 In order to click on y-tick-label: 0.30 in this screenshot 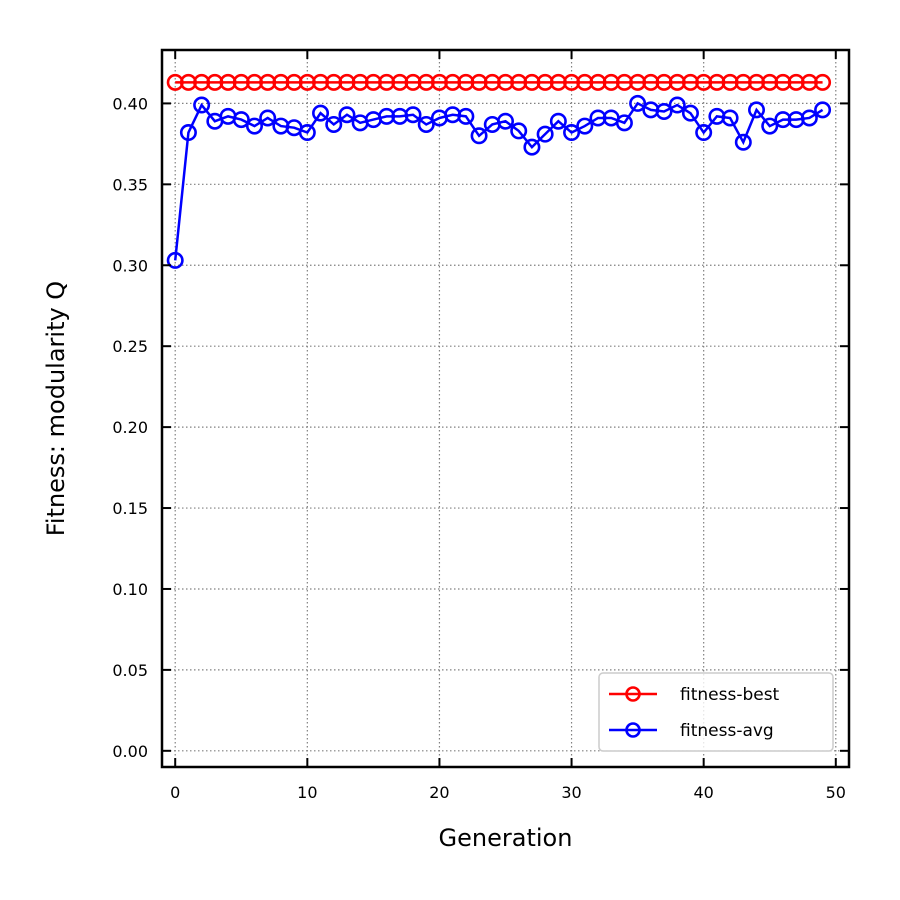, I will do `click(130, 265)`.